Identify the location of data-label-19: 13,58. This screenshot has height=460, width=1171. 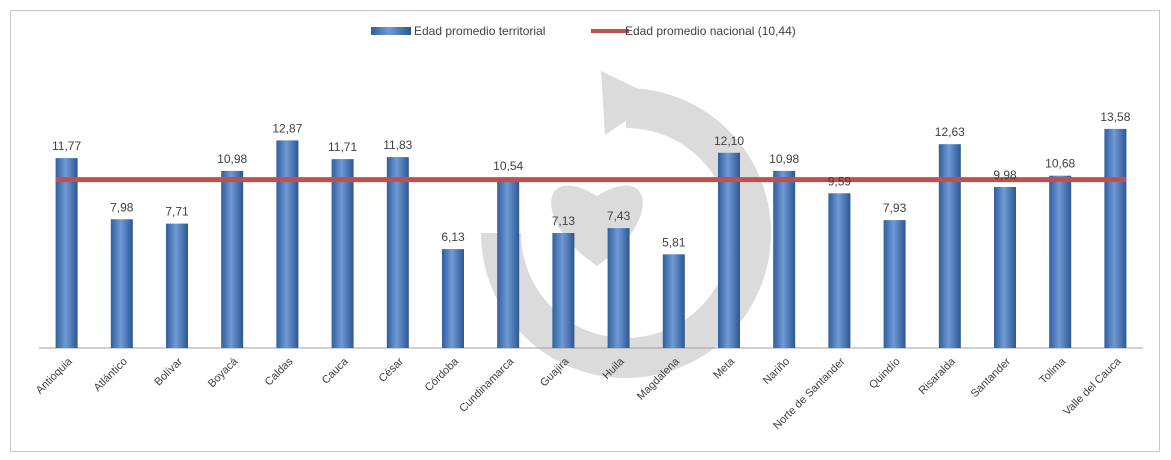
(1115, 117).